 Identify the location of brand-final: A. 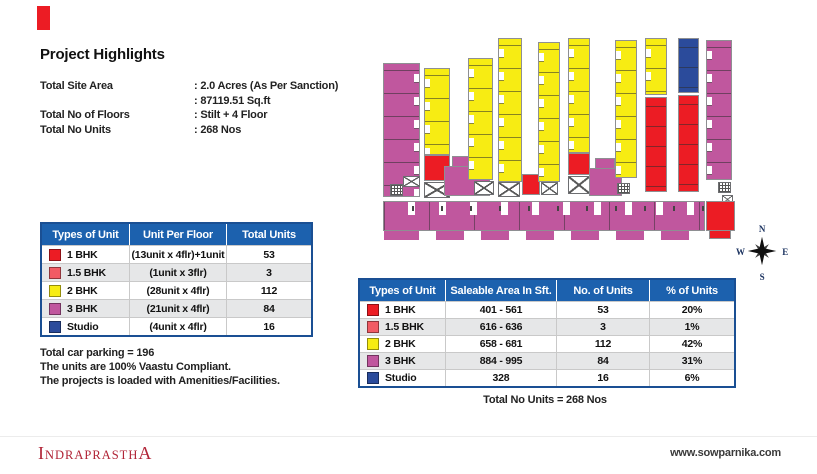
(145, 453).